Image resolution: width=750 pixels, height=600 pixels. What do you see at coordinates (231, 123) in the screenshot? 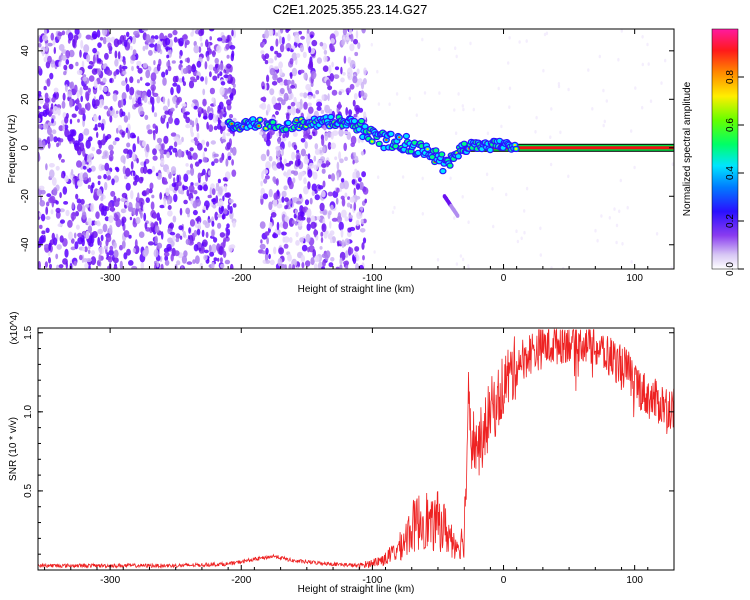
I see `signal-blob-peak` at bounding box center [231, 123].